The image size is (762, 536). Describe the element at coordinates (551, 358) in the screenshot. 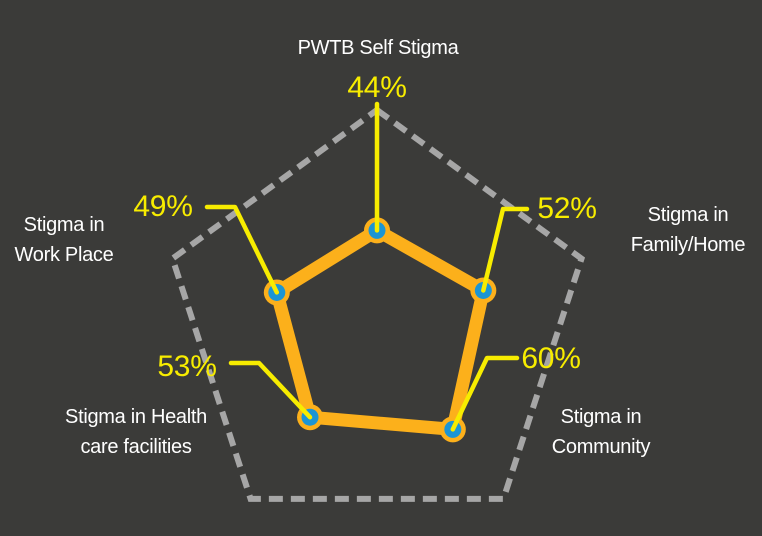

I see `axis-value-community: 60%` at that location.